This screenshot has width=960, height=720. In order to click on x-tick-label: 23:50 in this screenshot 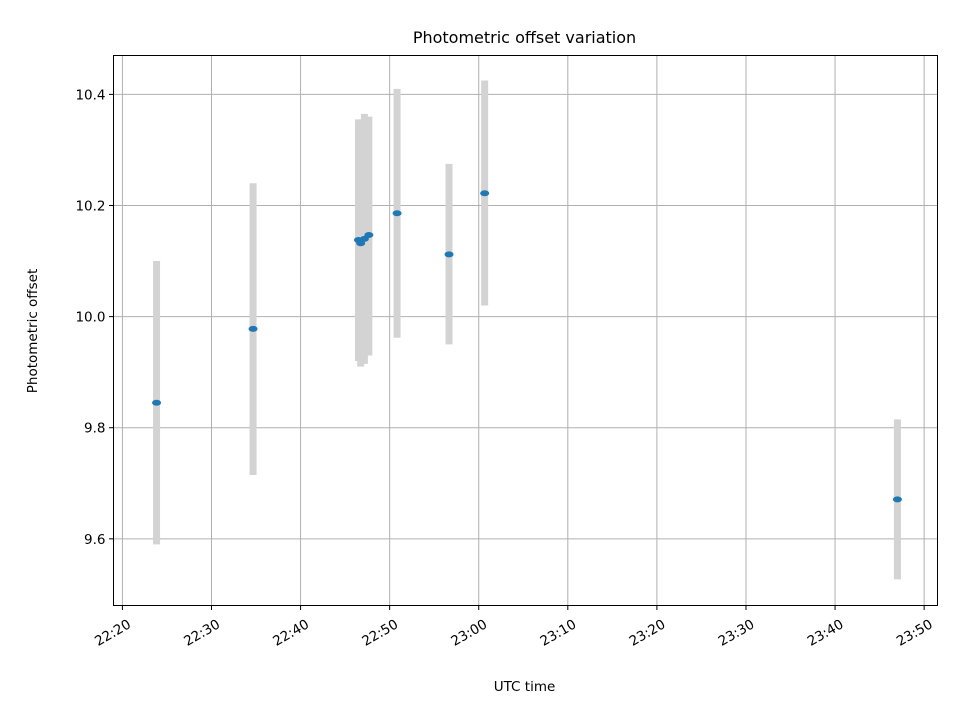, I will do `click(915, 632)`.